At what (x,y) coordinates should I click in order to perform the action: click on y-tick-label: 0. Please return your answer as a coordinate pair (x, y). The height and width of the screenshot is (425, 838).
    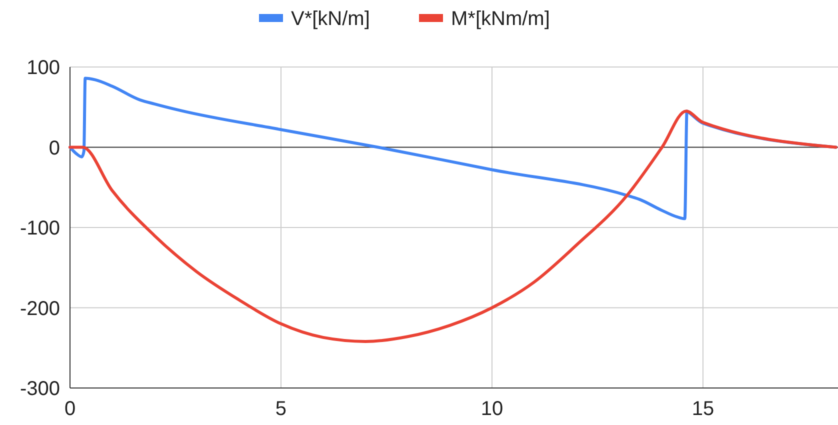
    Looking at the image, I should click on (54, 148).